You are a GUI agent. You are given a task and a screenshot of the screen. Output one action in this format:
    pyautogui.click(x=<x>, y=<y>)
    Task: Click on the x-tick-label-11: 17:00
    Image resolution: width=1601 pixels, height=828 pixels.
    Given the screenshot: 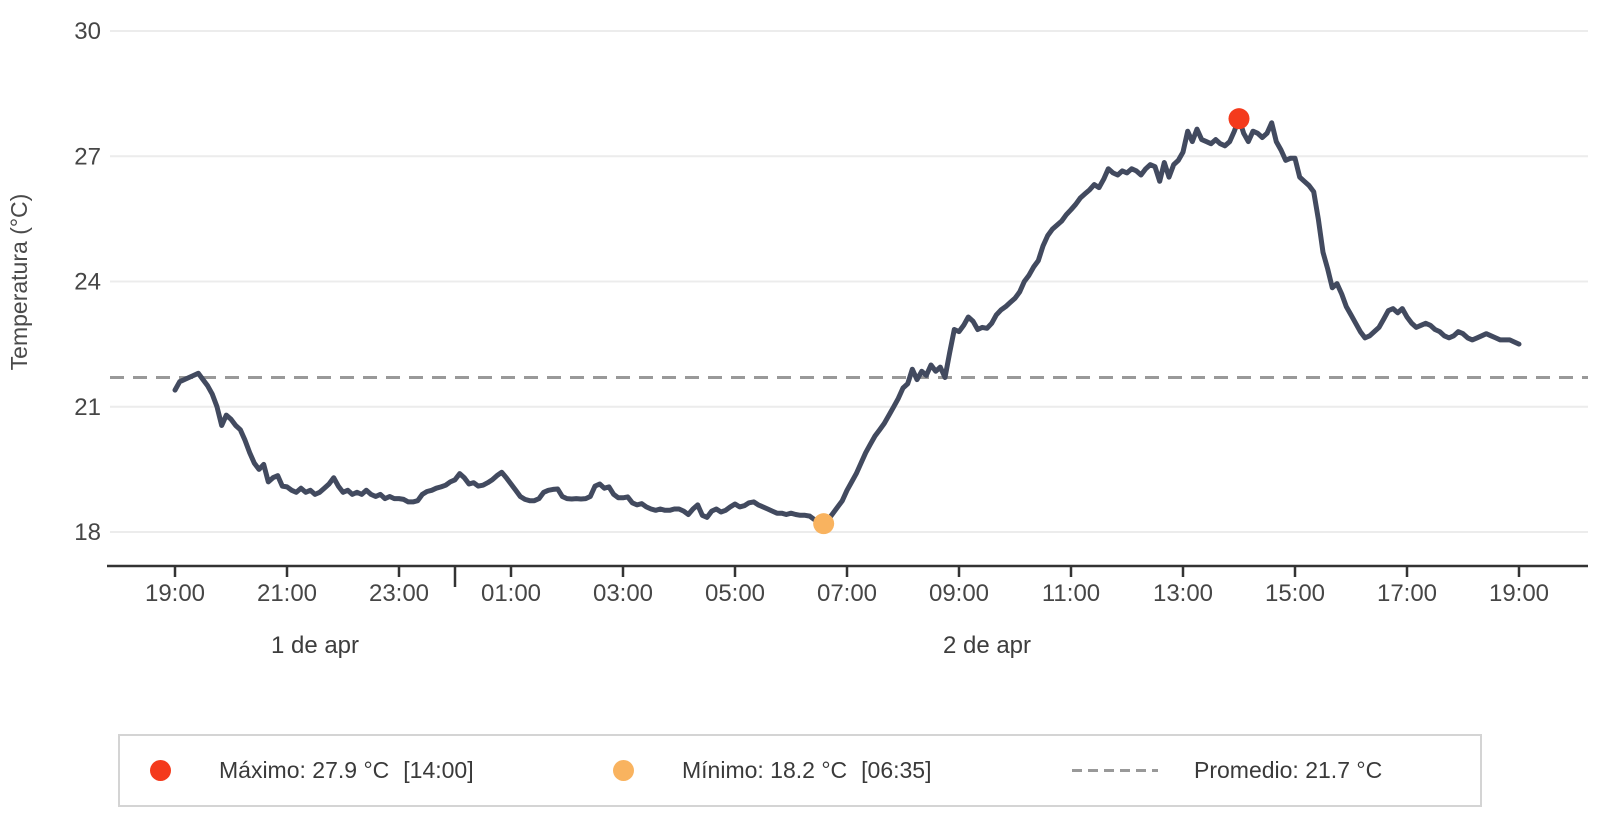 What is the action you would take?
    pyautogui.click(x=1407, y=593)
    